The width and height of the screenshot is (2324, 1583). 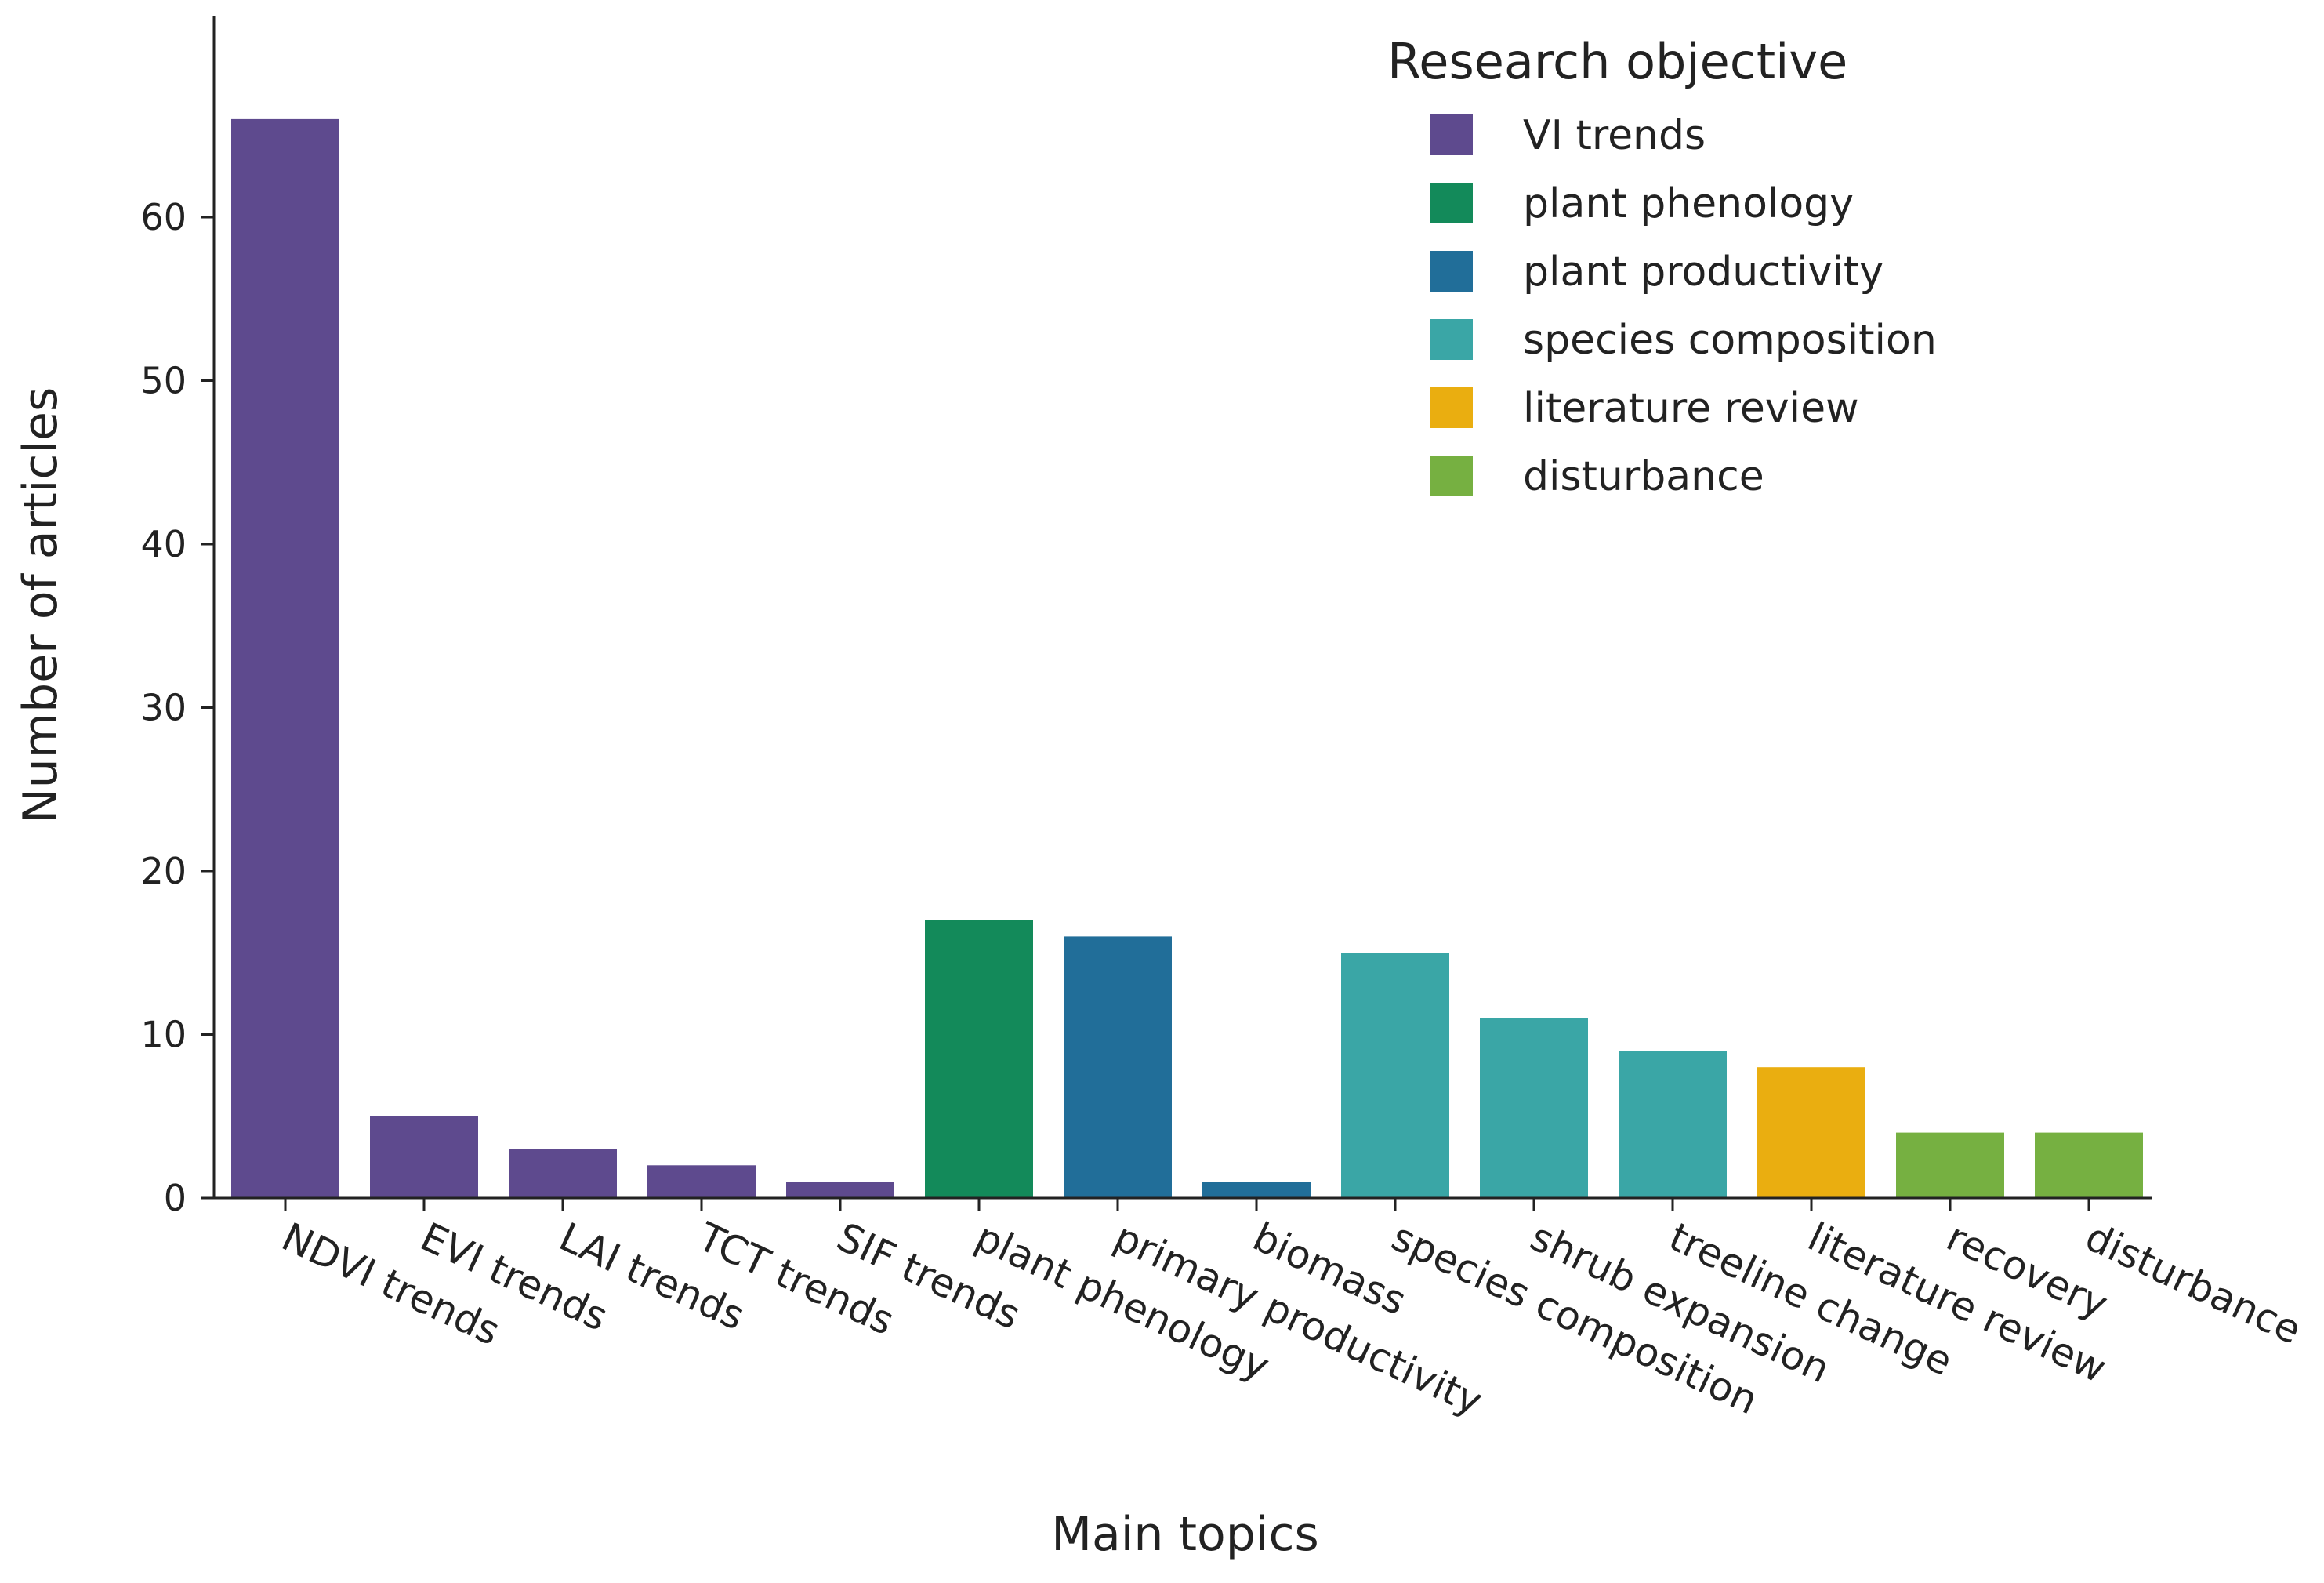 What do you see at coordinates (1730, 340) in the screenshot?
I see `legend-label: species composition` at bounding box center [1730, 340].